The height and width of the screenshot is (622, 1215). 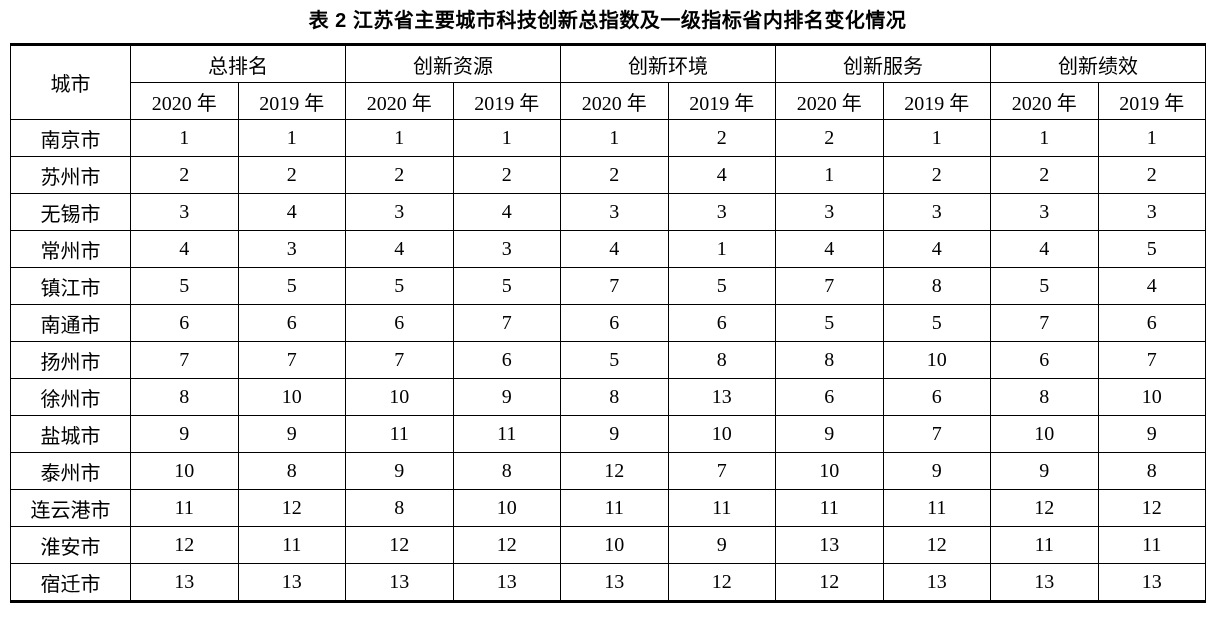 What do you see at coordinates (238, 63) in the screenshot?
I see `group-header-overall-rank: 总排名` at bounding box center [238, 63].